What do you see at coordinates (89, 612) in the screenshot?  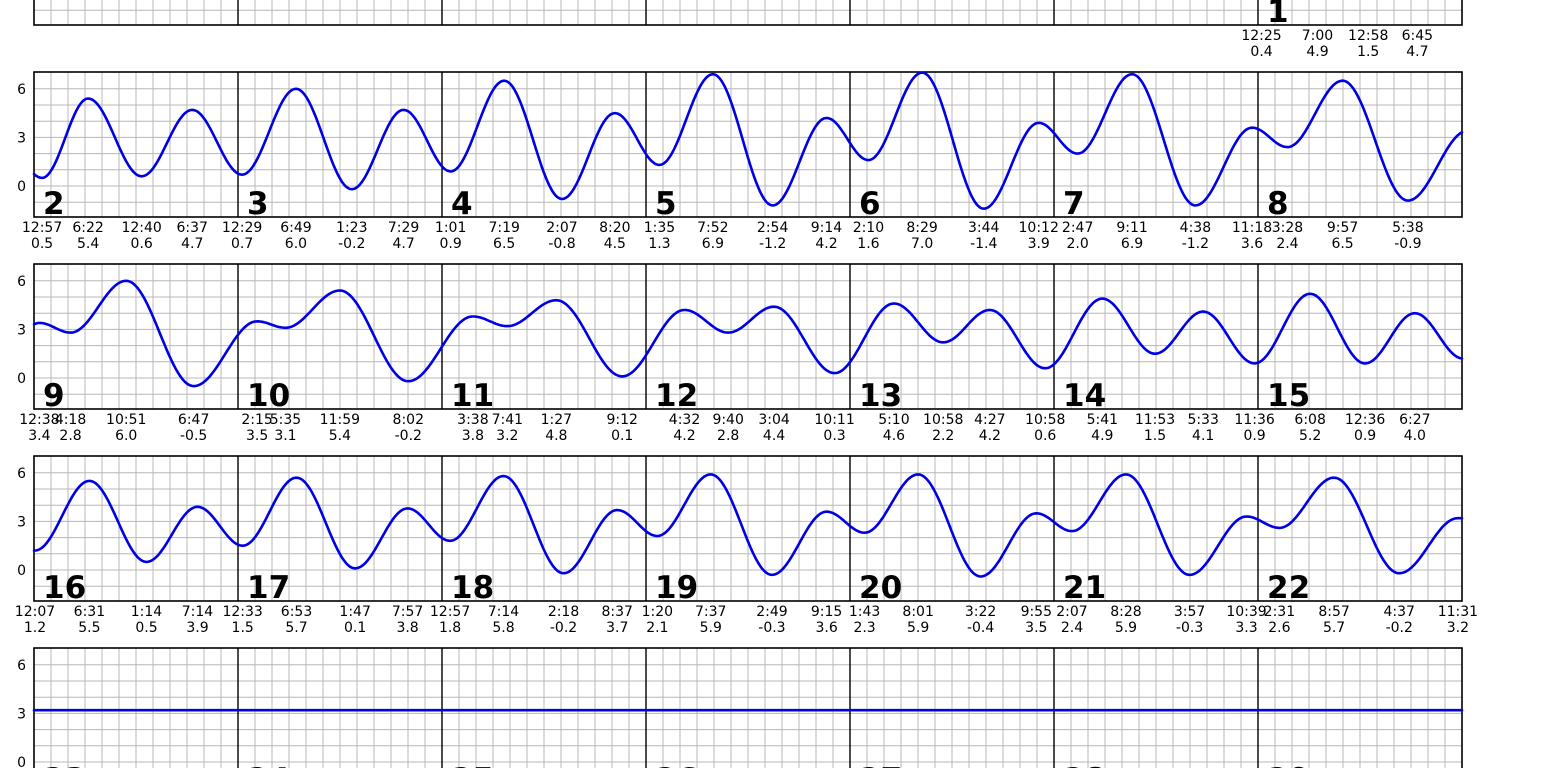 I see `event-time: 6:31` at bounding box center [89, 612].